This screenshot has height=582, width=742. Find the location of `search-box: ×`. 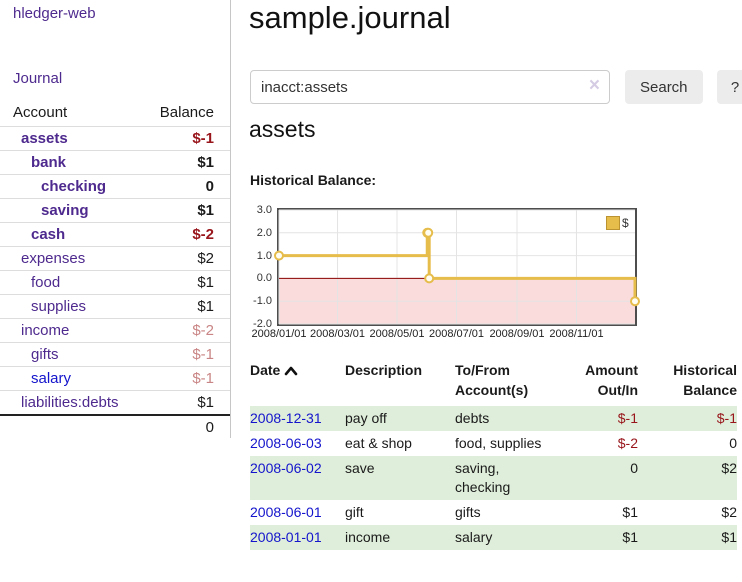

search-box: × is located at coordinates (430, 87).